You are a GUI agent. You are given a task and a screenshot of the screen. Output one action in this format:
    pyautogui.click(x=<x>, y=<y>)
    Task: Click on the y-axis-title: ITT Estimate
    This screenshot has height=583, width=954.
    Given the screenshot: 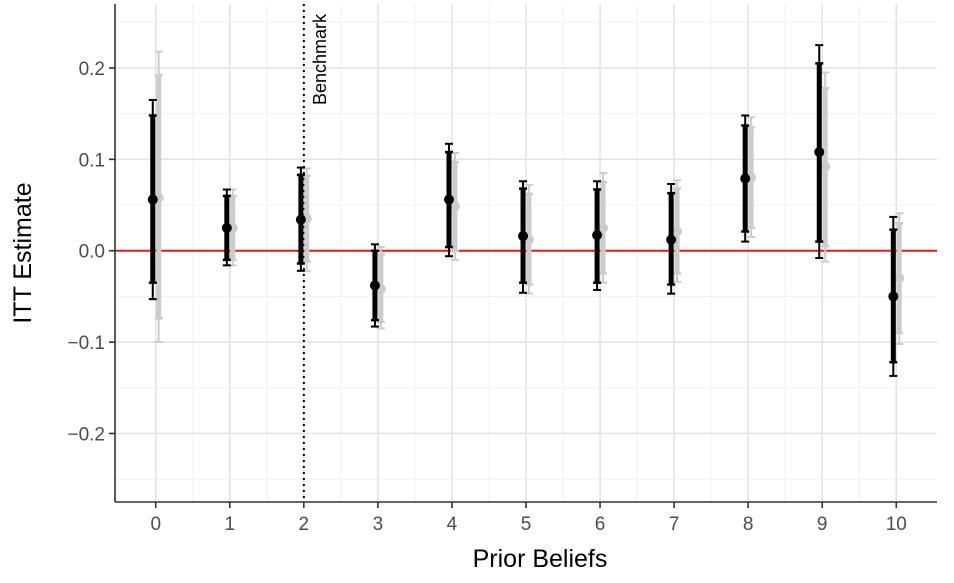 What is the action you would take?
    pyautogui.click(x=23, y=252)
    